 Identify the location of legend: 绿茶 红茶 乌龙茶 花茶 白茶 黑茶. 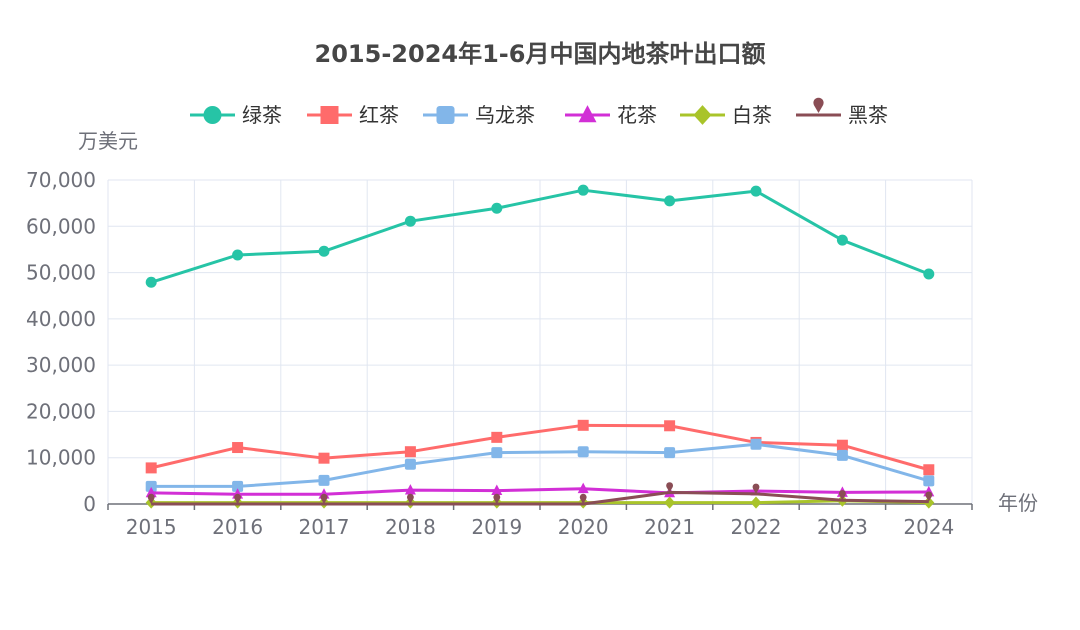
(539, 112).